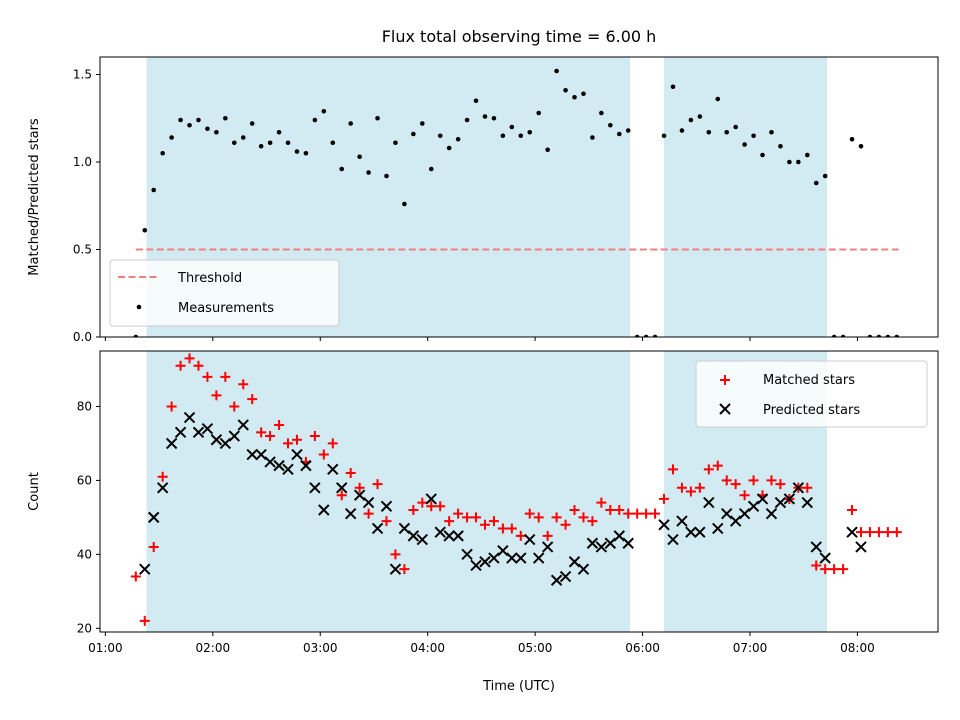  Describe the element at coordinates (811, 410) in the screenshot. I see `legend-predicted-label: Predicted stars` at that location.